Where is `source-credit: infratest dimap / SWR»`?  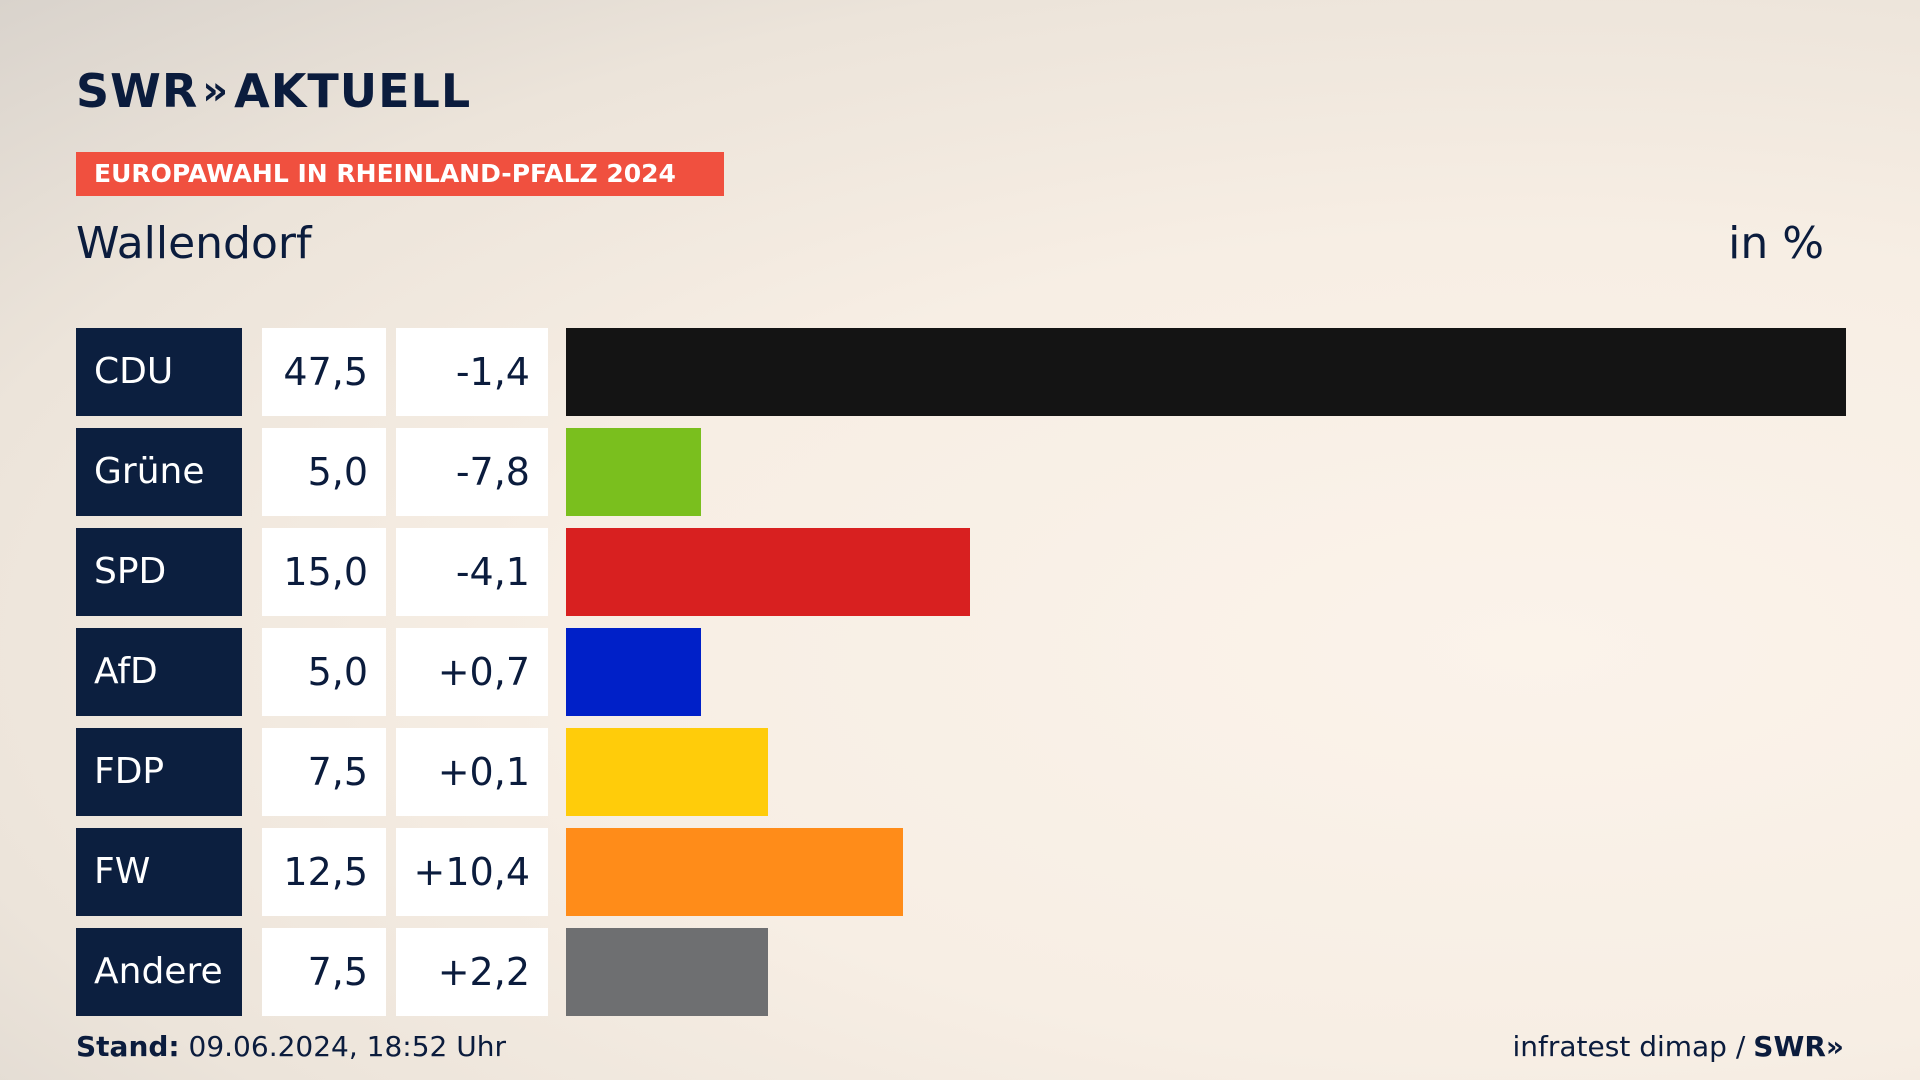
source-credit: infratest dimap / SWR» is located at coordinates (1678, 1046).